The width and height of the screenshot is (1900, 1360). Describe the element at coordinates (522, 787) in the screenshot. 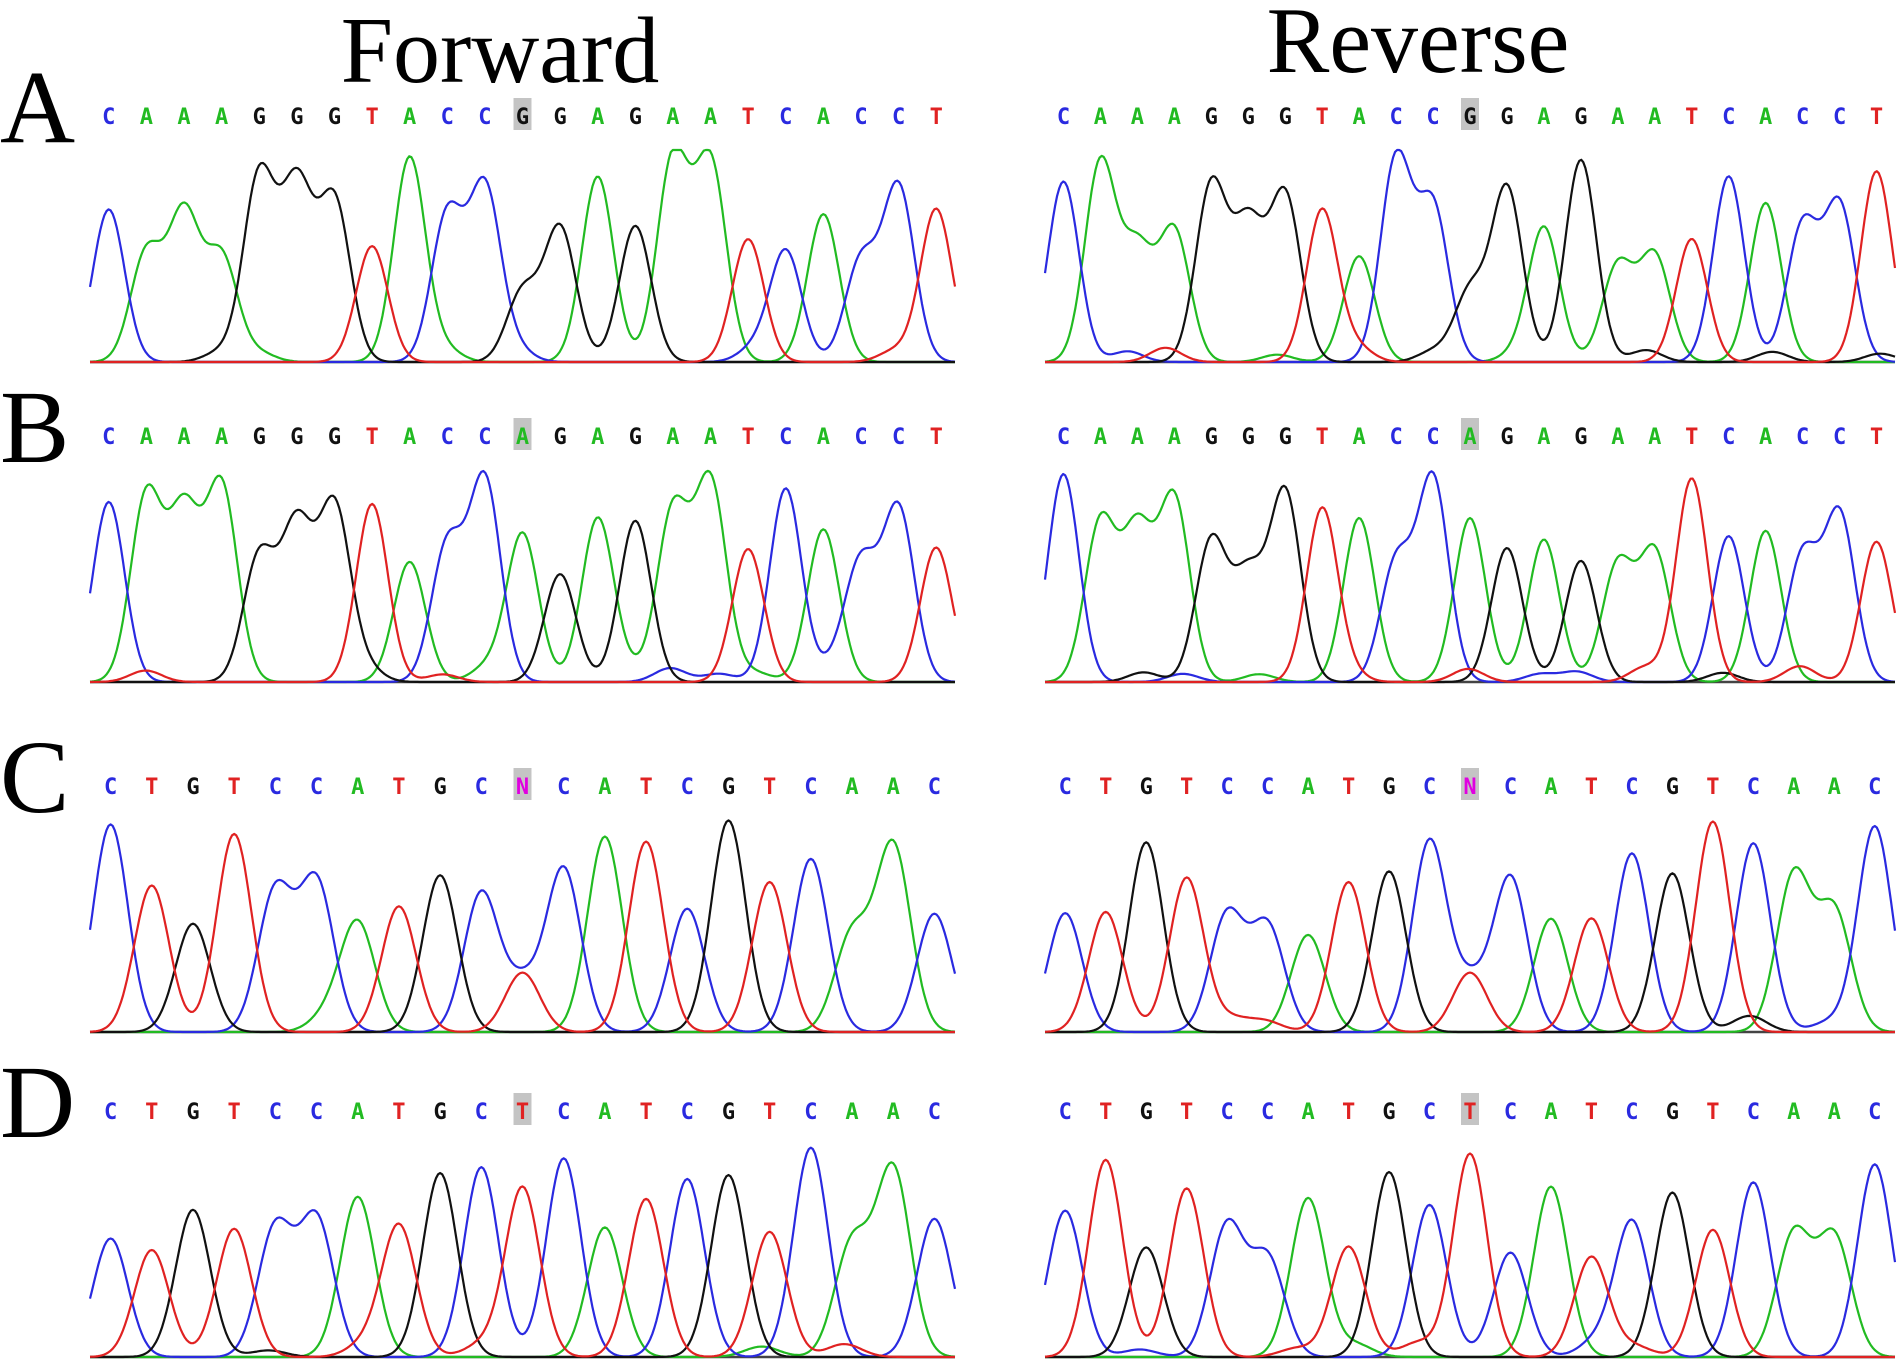

I see `base-call: N` at that location.